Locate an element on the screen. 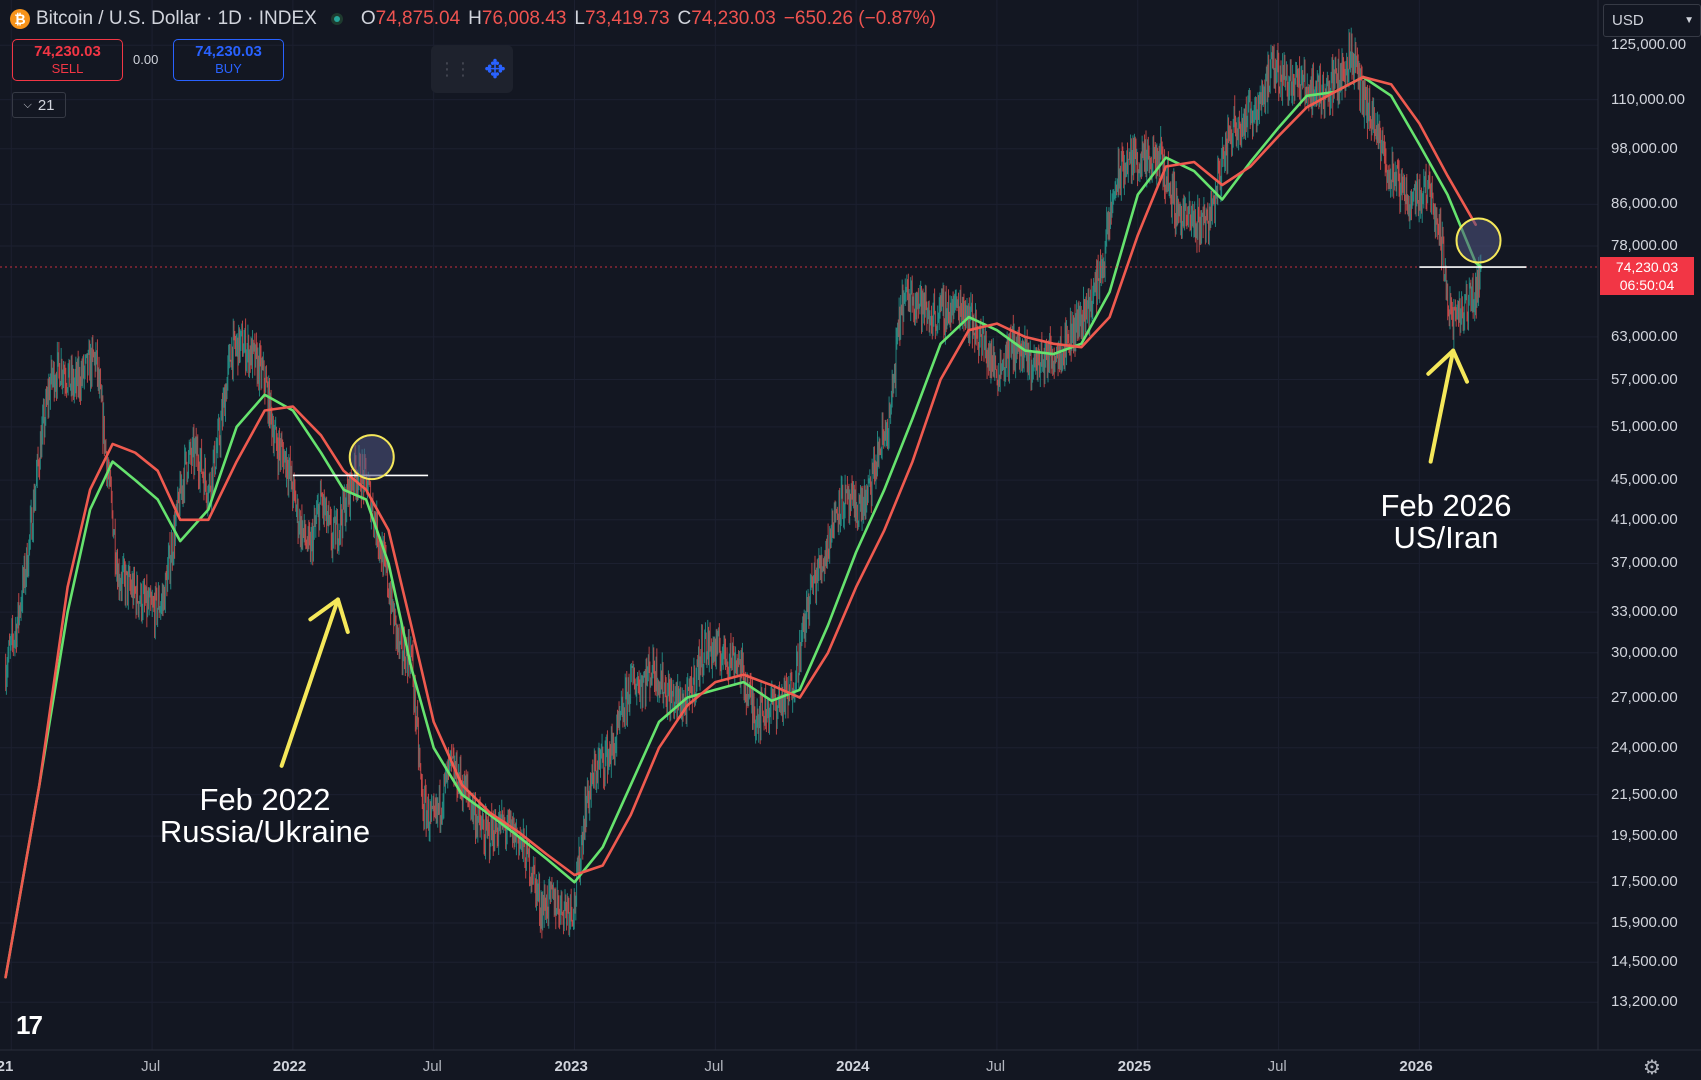  price-tick-label: 125,000.00 is located at coordinates (1649, 45).